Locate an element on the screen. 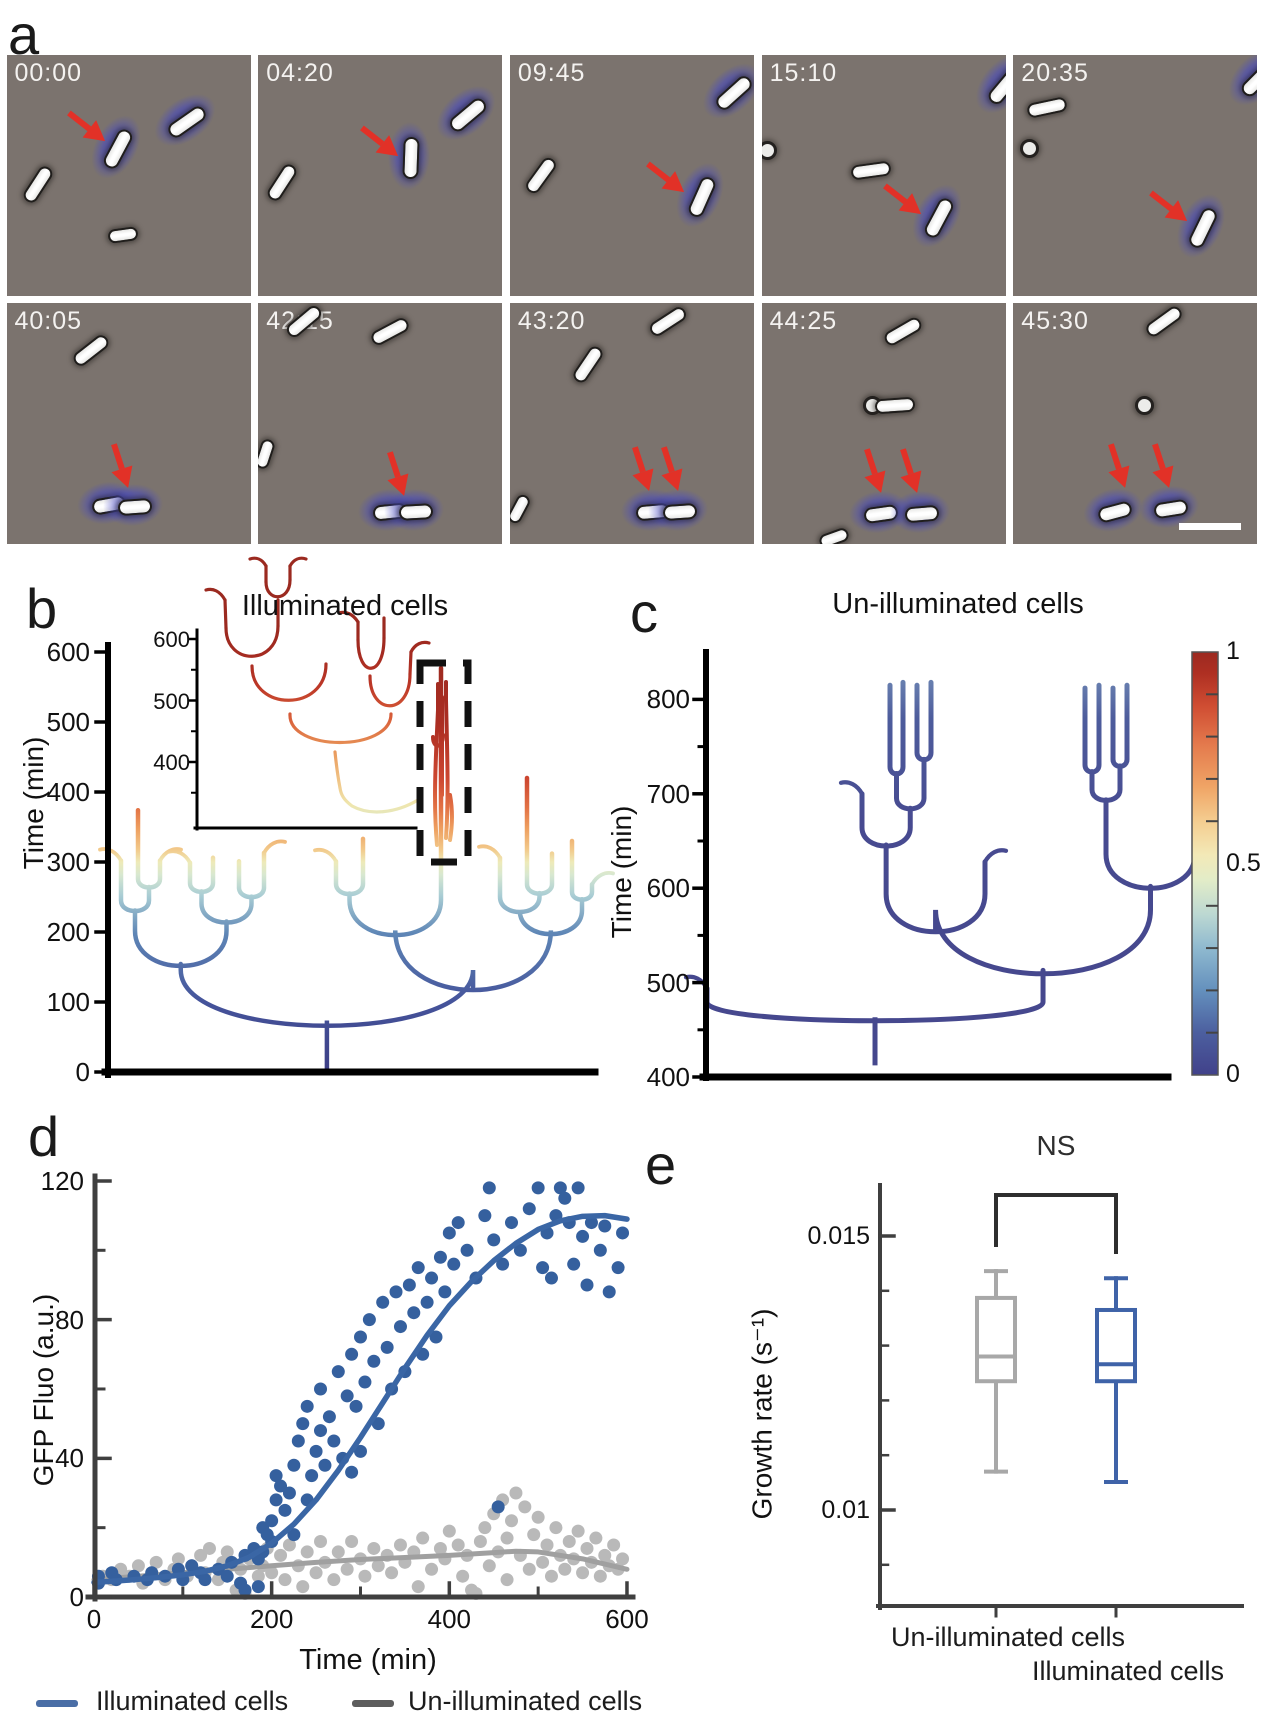  timelapse-frame-04:20: 04:20 is located at coordinates (380, 175).